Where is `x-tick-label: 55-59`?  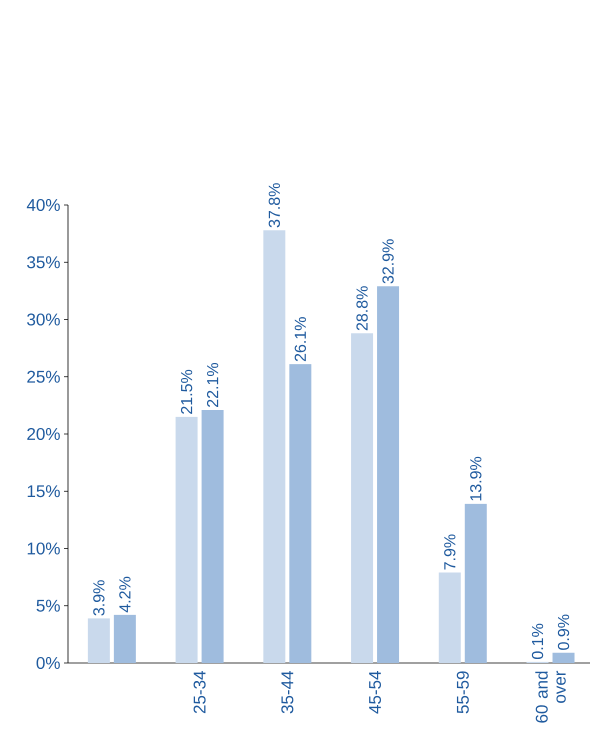
x-tick-label: 55-59 is located at coordinates (462, 692).